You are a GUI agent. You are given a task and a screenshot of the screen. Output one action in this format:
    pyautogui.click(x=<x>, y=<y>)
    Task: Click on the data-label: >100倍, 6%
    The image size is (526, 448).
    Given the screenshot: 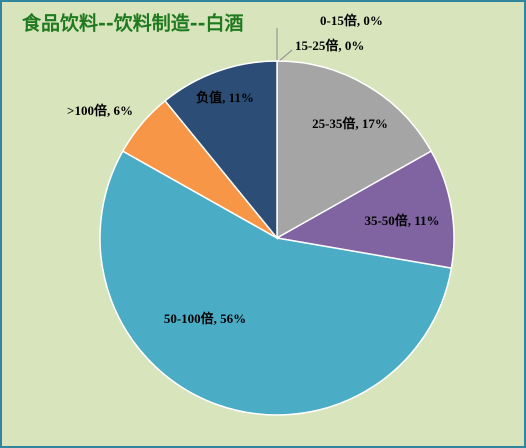 What is the action you would take?
    pyautogui.click(x=100, y=110)
    